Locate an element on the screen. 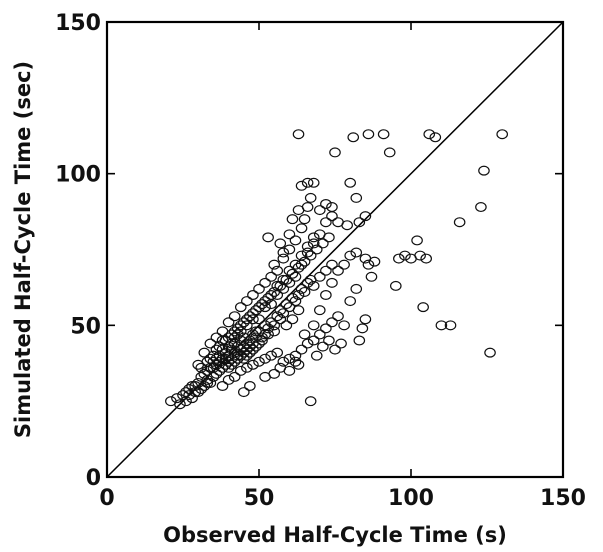 The height and width of the screenshot is (552, 603). x-tick-label-3: 150 is located at coordinates (563, 498).